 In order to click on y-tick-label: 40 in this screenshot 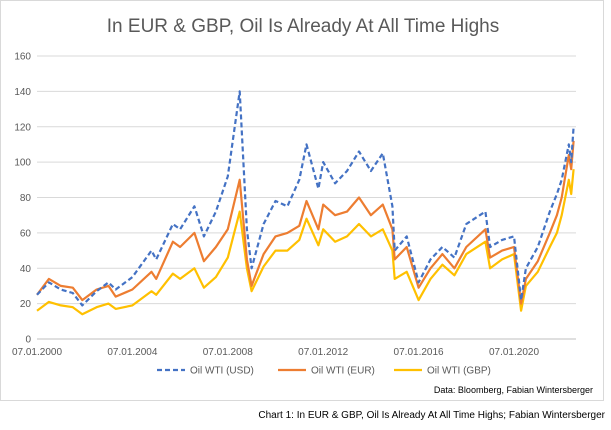, I will do `click(26, 269)`.